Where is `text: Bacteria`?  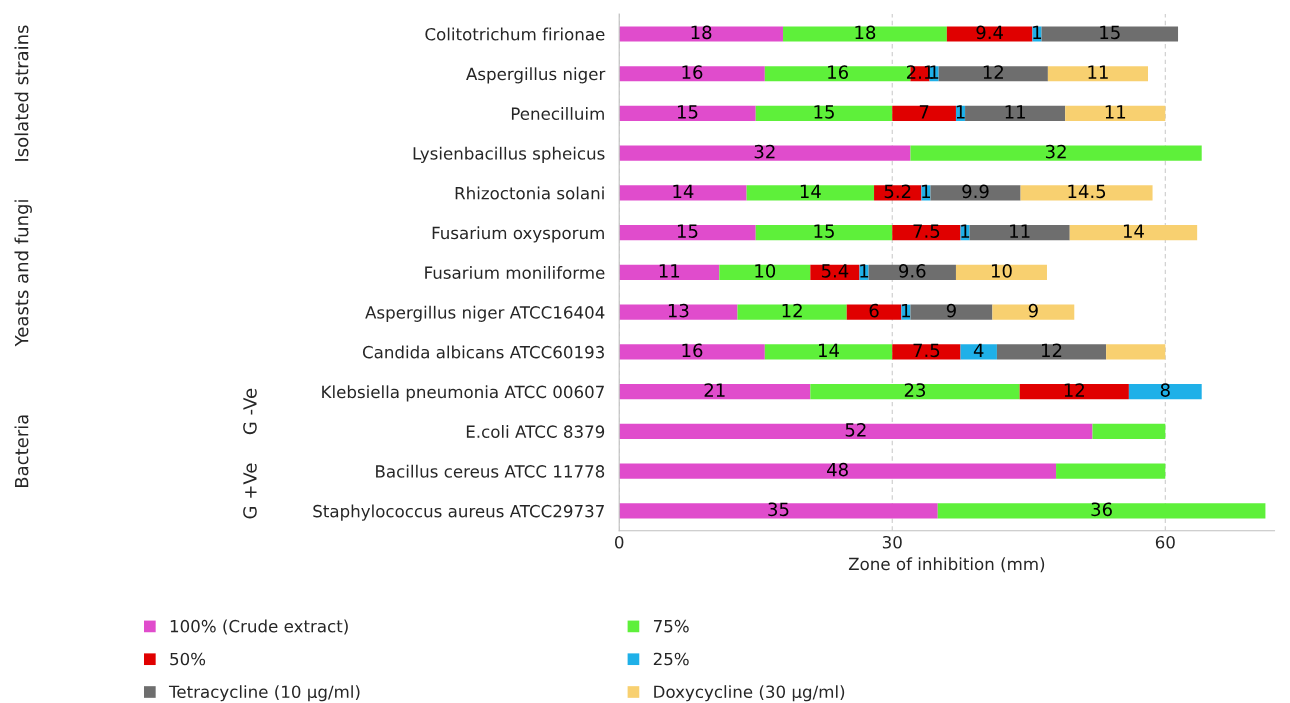 text: Bacteria is located at coordinates (21, 451).